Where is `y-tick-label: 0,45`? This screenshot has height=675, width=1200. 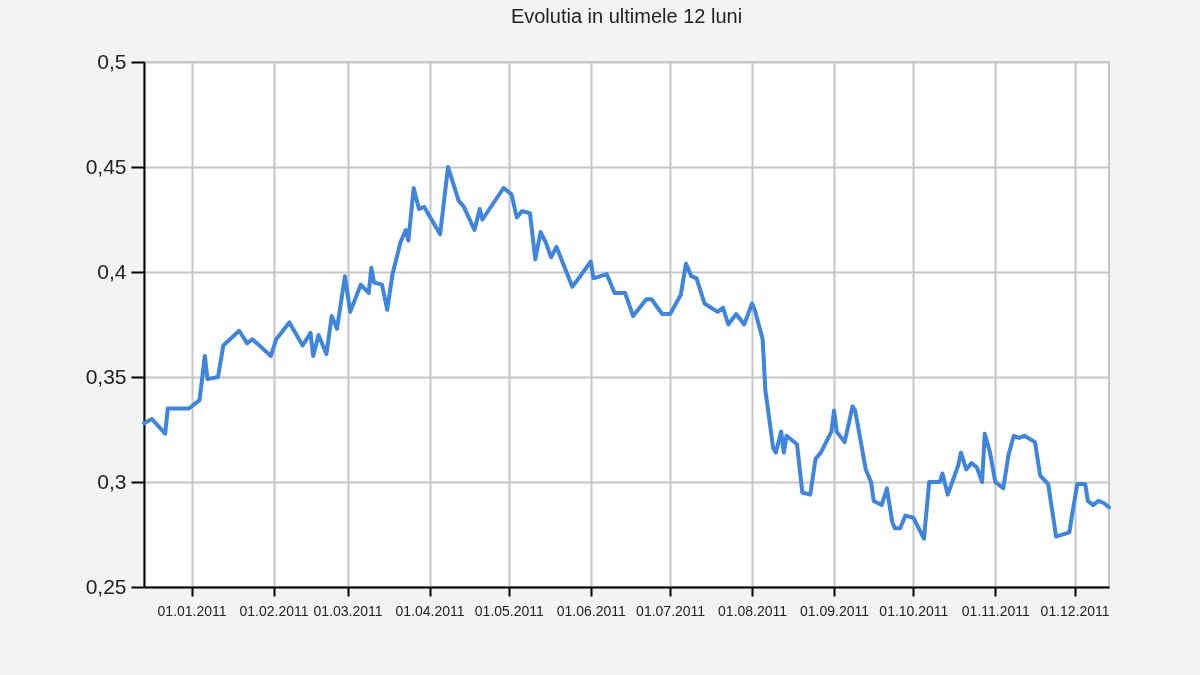 y-tick-label: 0,45 is located at coordinates (106, 166).